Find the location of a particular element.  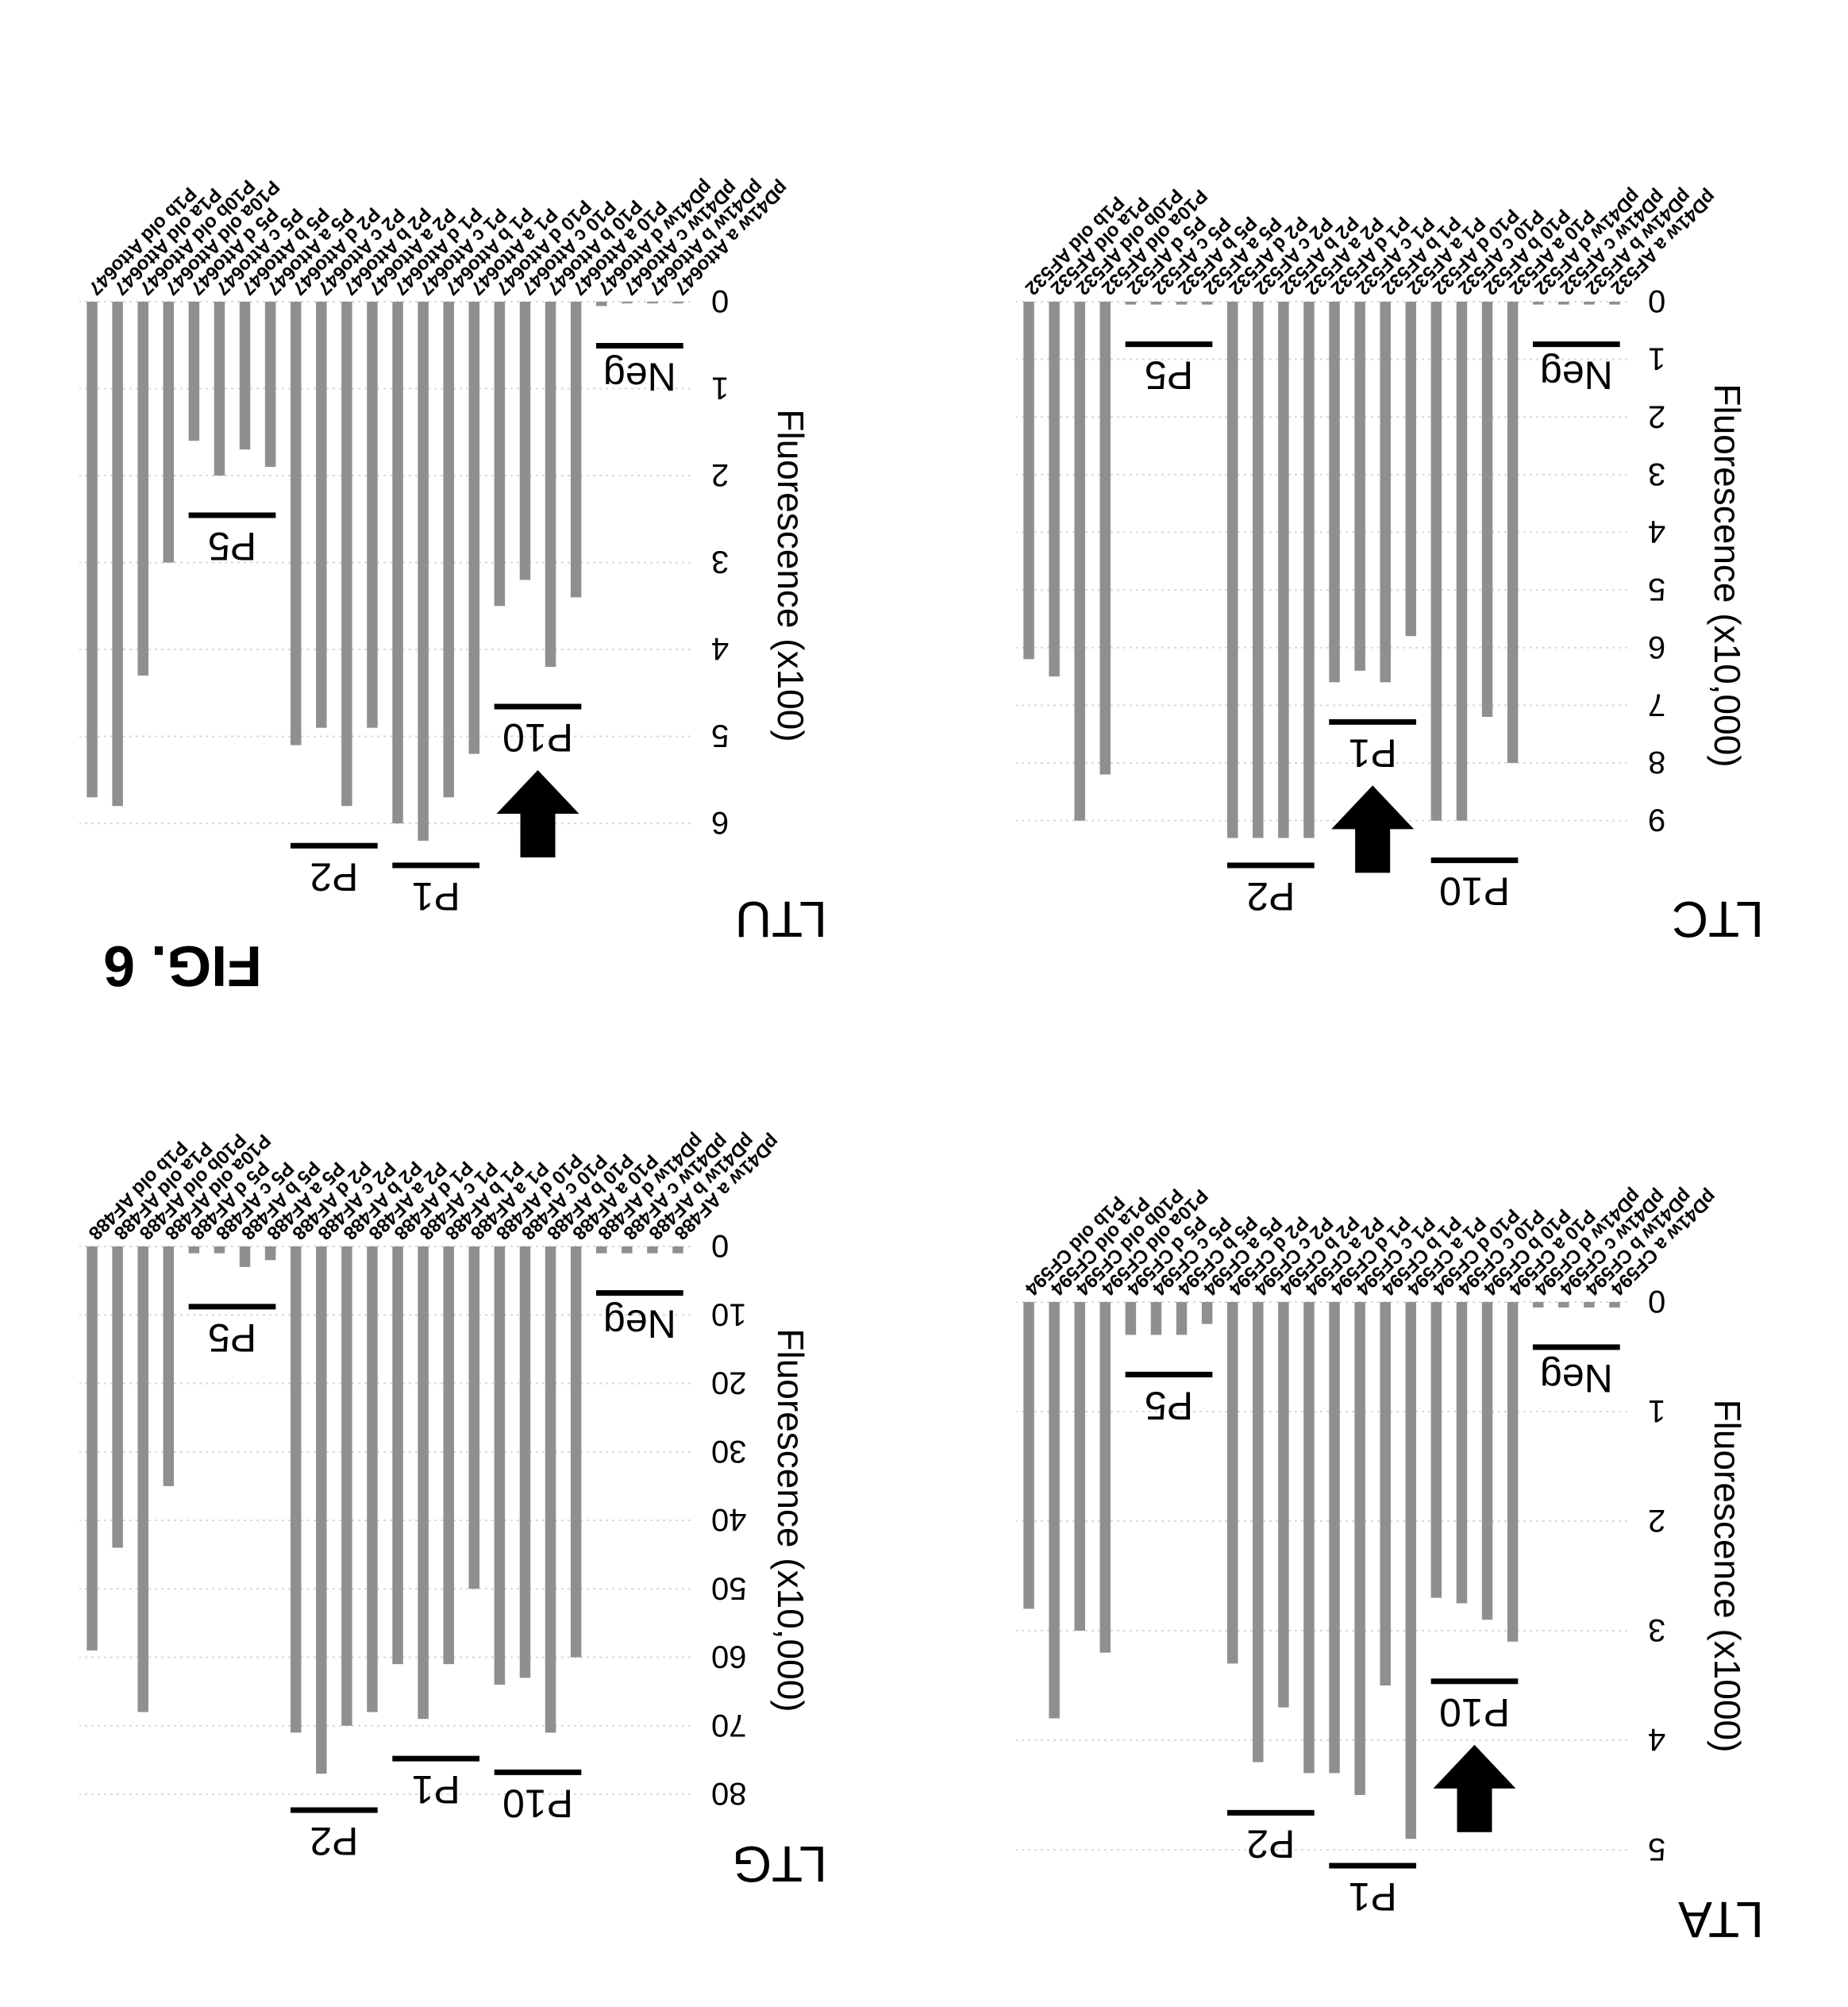

bar-p2-b-af532 is located at coordinates (1283, 570).